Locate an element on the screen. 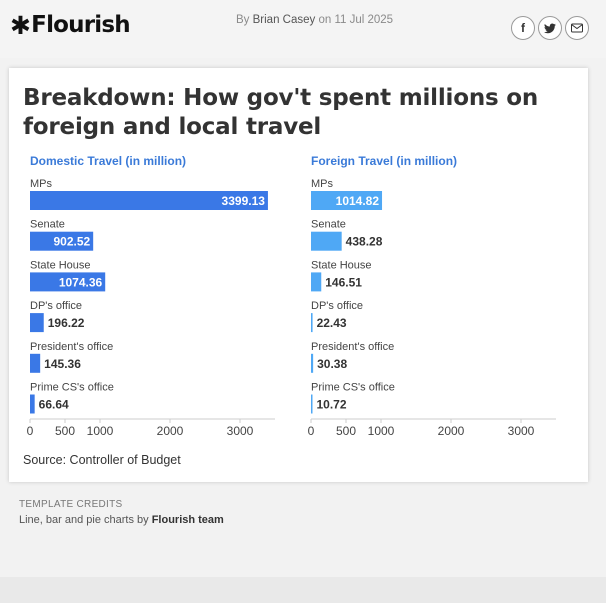  flourish-logo: ✱ Flourish is located at coordinates (70, 25).